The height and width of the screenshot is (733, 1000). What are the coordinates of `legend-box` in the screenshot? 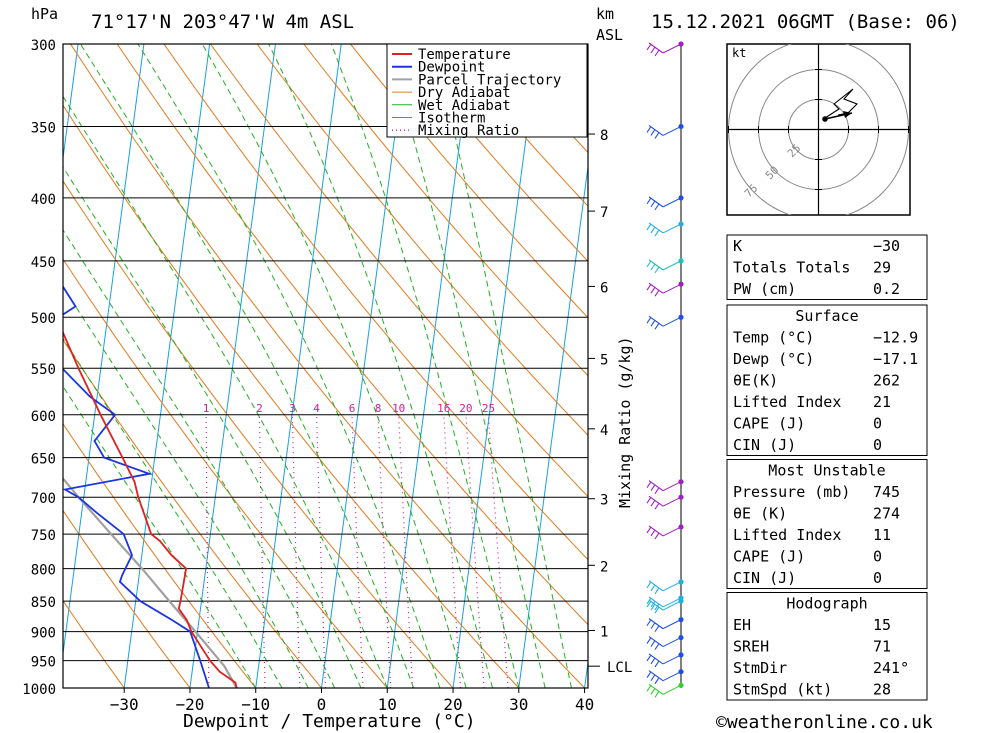 It's located at (487, 90).